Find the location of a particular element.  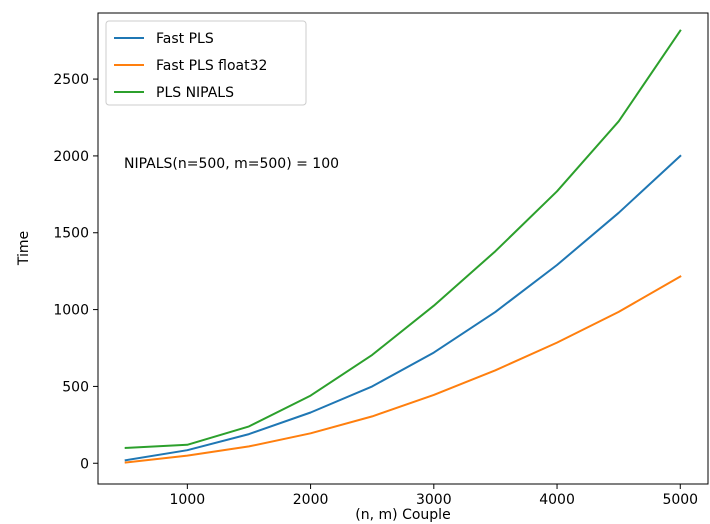

x-tick-label: 1000 is located at coordinates (188, 500).